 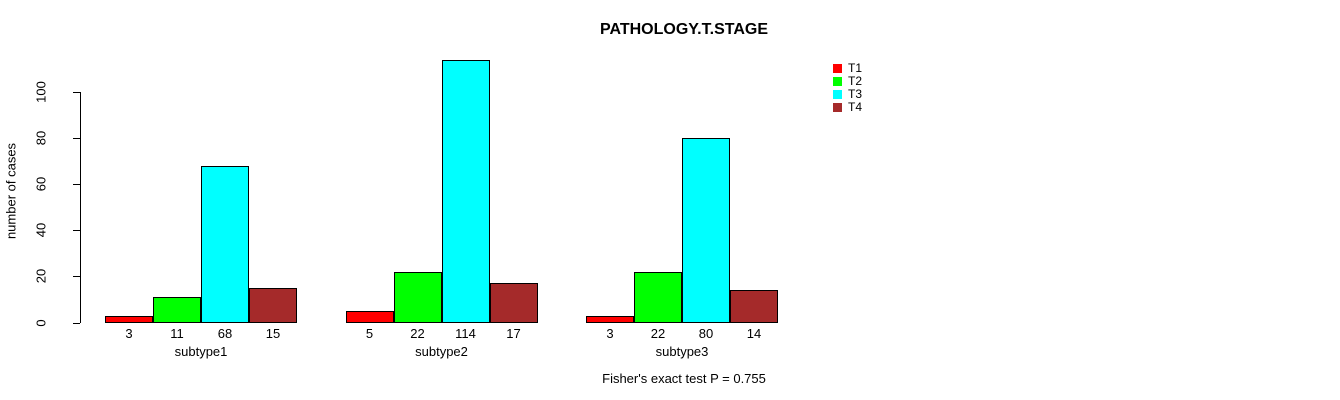 I want to click on bar-t1-subtype3, so click(x=610, y=319).